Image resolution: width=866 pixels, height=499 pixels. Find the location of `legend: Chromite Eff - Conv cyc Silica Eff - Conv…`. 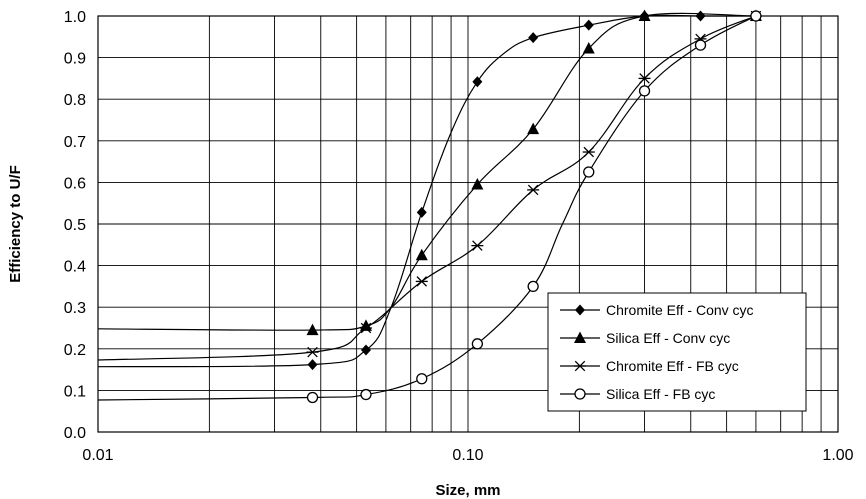

legend: Chromite Eff - Conv cyc Silica Eff - Conv… is located at coordinates (677, 352).